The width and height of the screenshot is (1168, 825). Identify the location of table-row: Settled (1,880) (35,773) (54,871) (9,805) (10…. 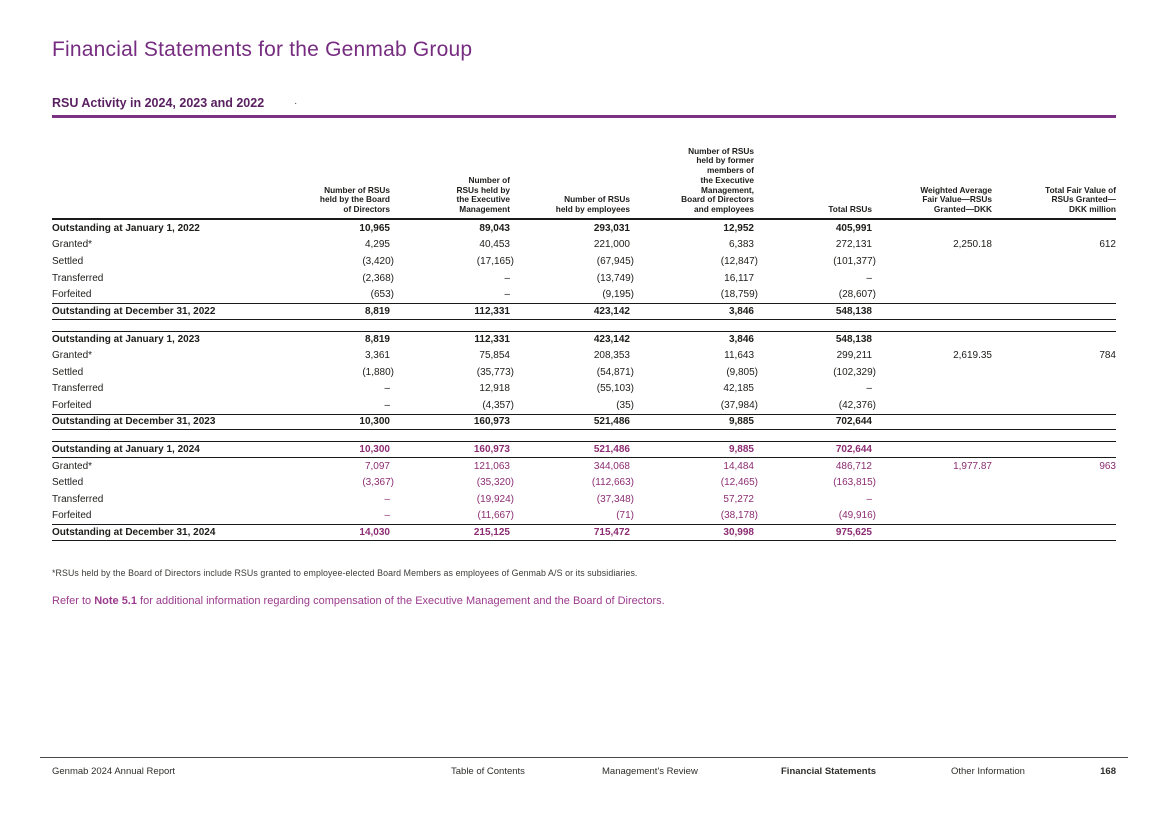
(584, 372).